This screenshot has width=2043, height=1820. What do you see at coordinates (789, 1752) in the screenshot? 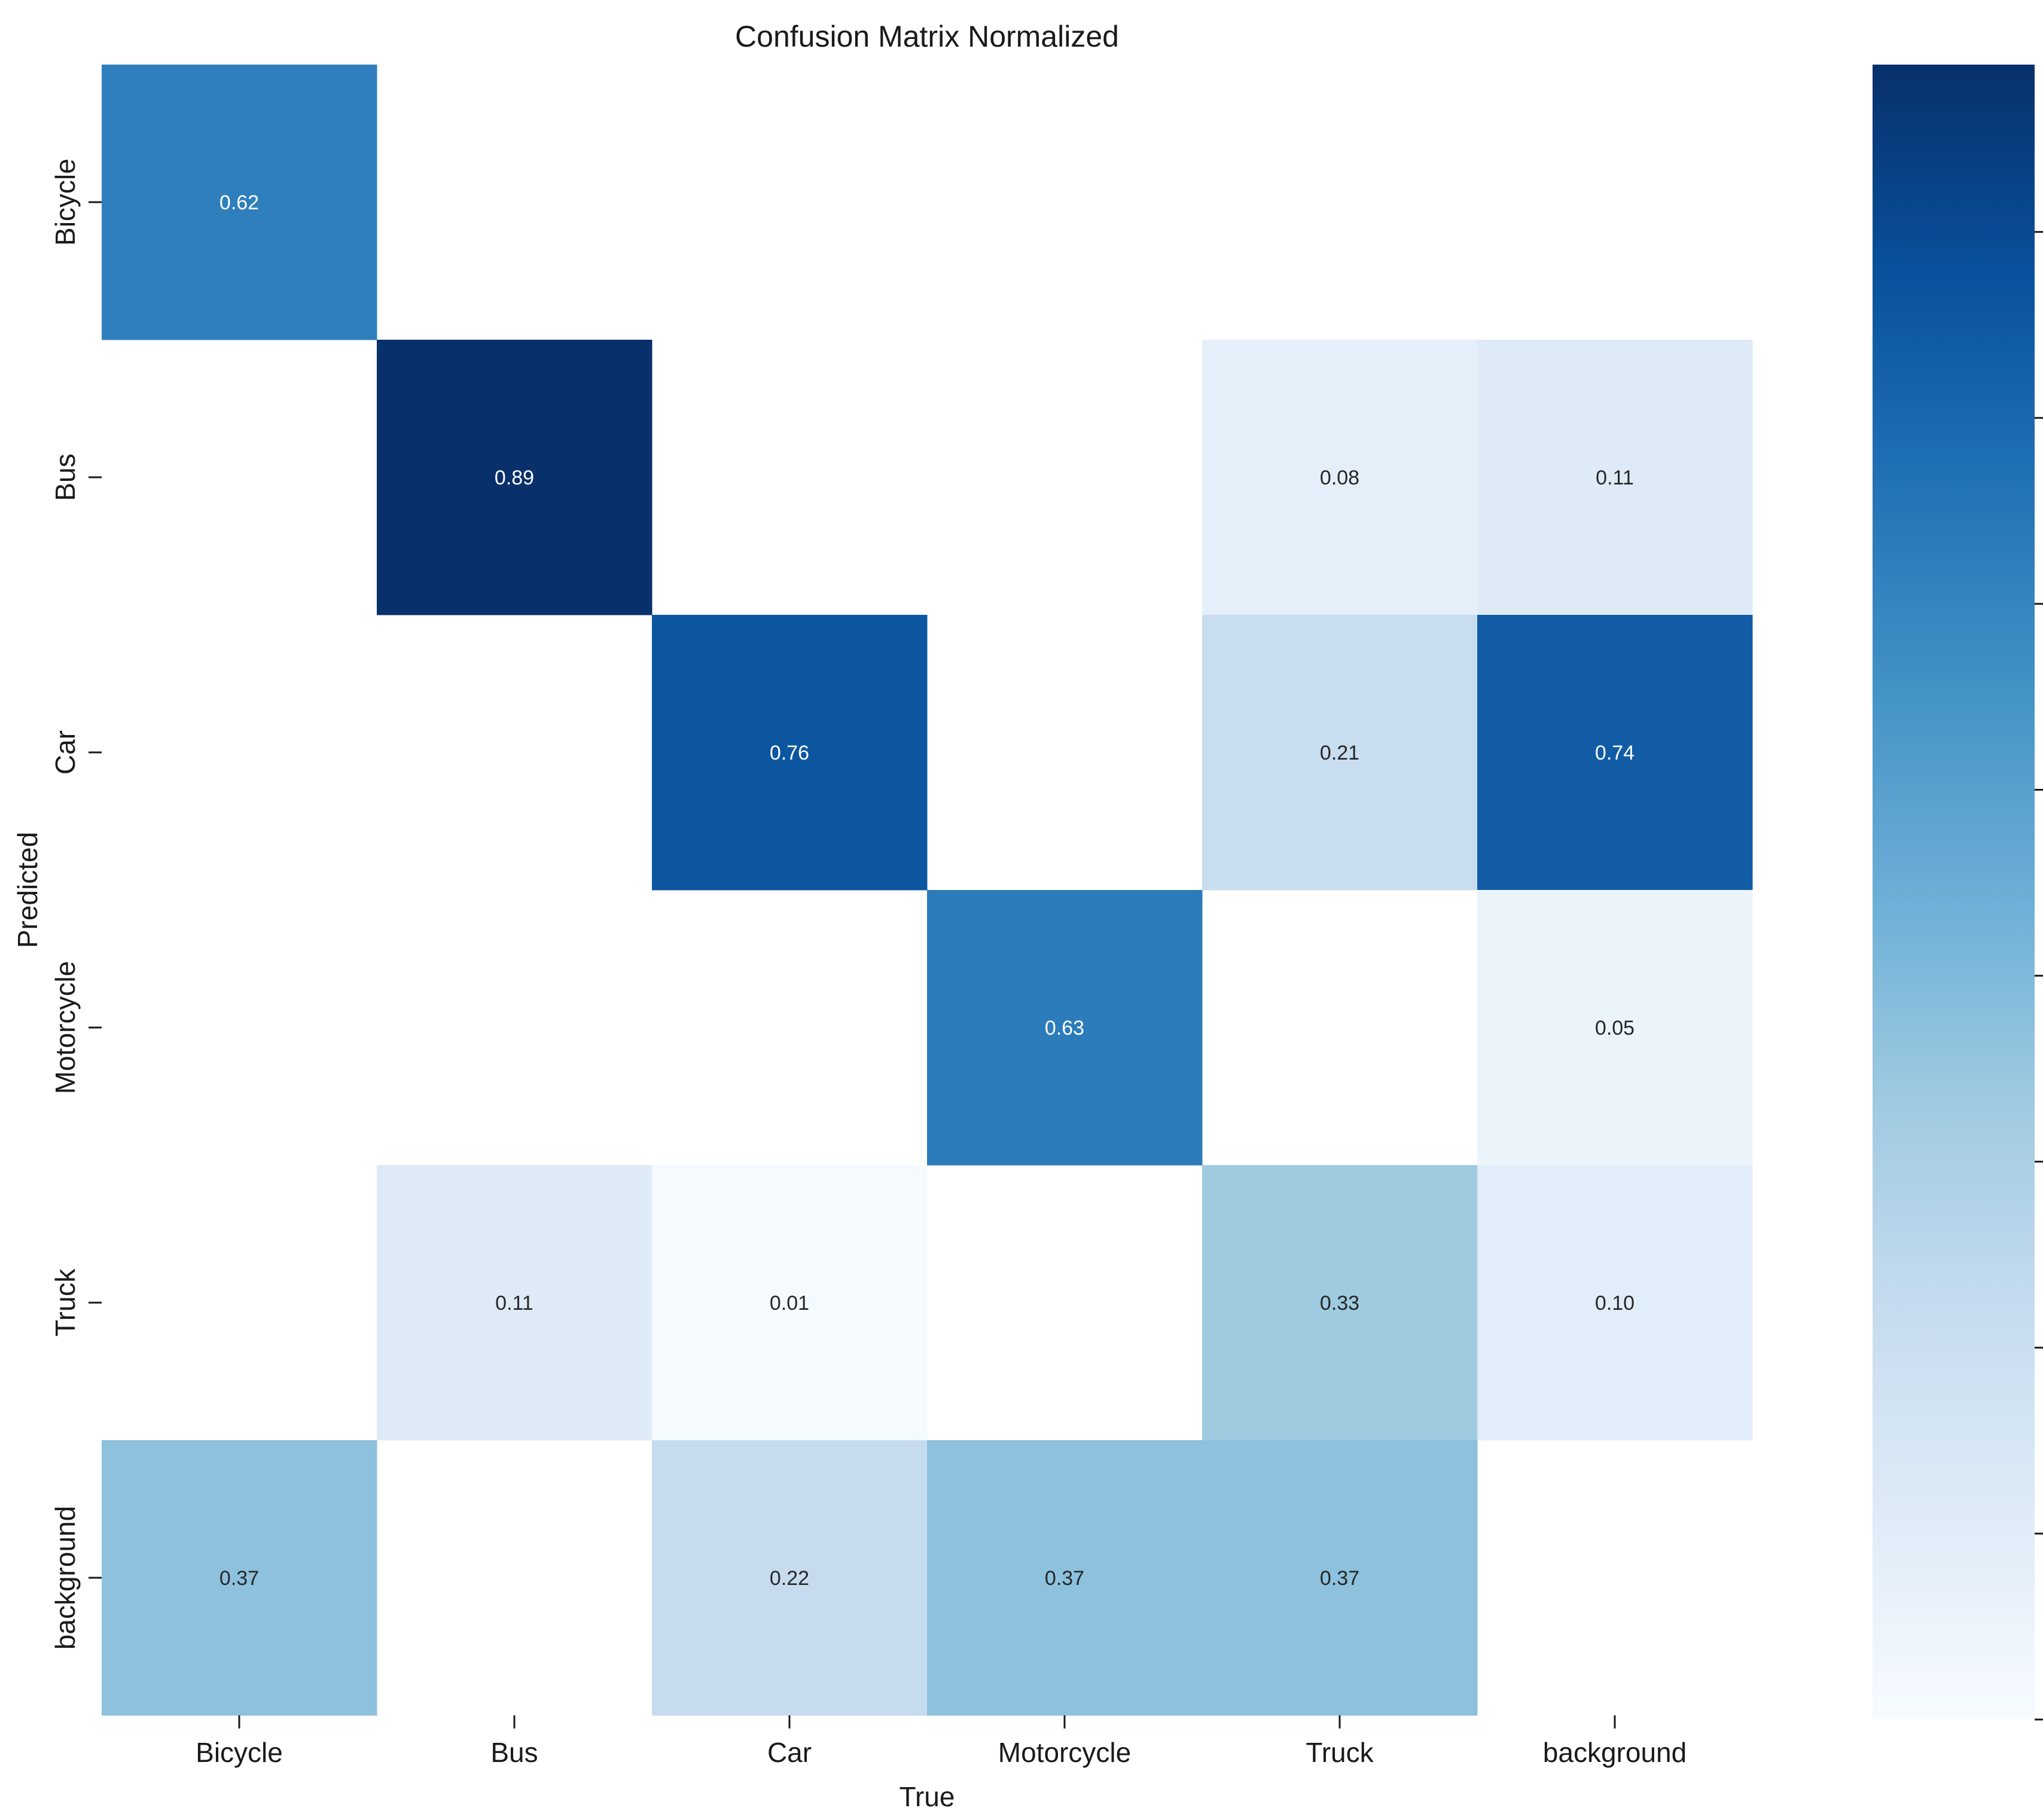
I see `x-tick-label: Car` at bounding box center [789, 1752].